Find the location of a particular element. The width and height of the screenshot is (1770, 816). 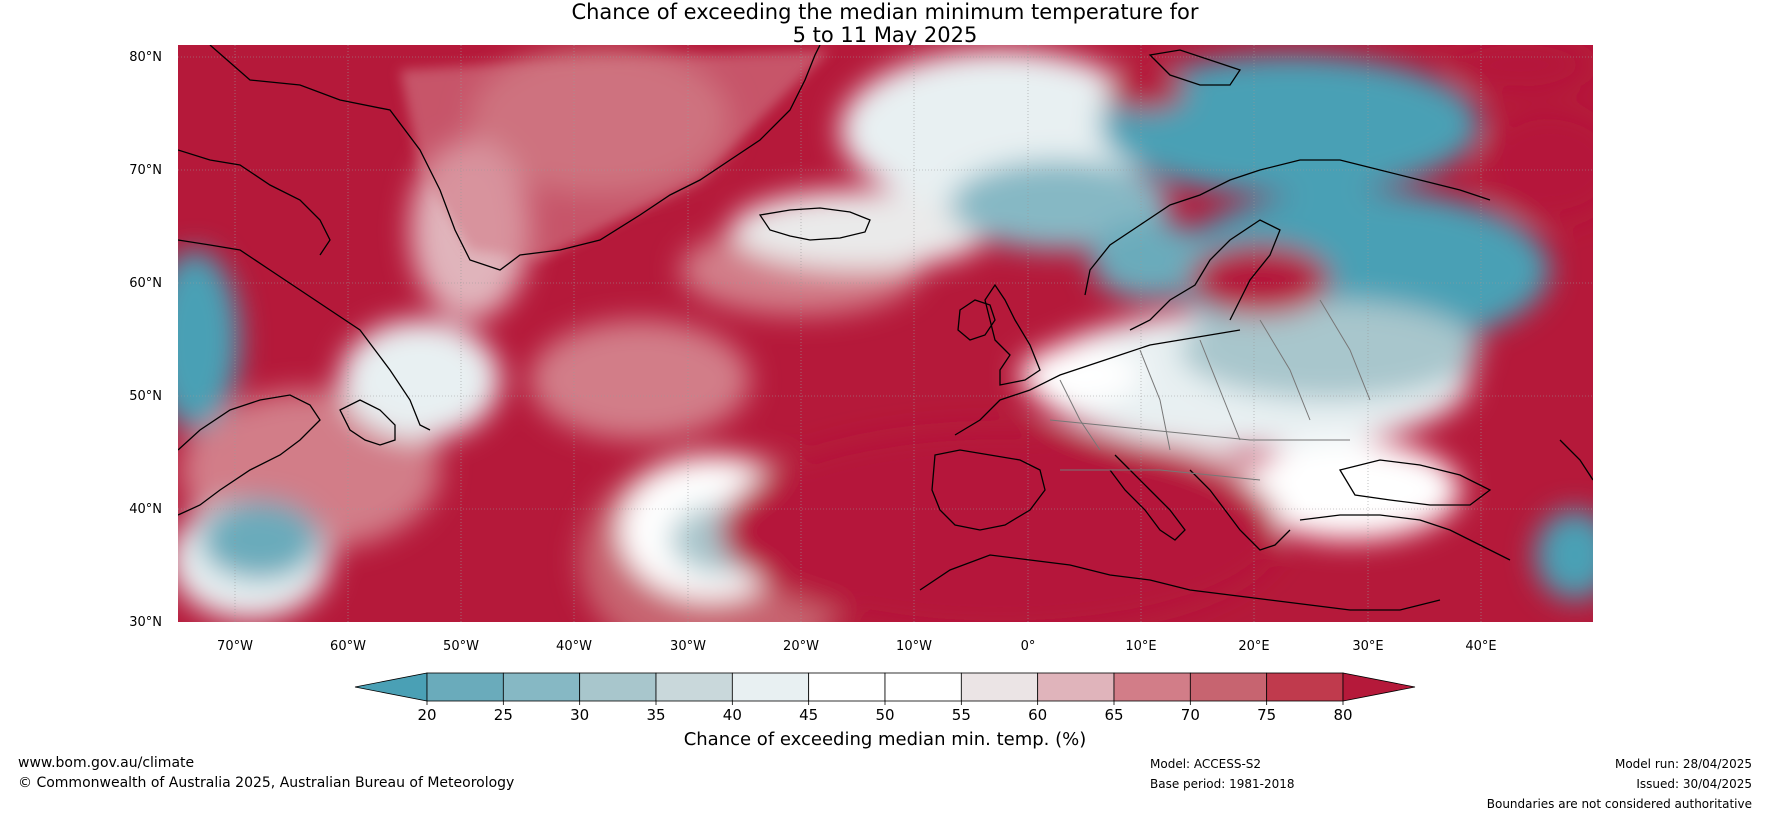

colorbar is located at coordinates (885, 687).